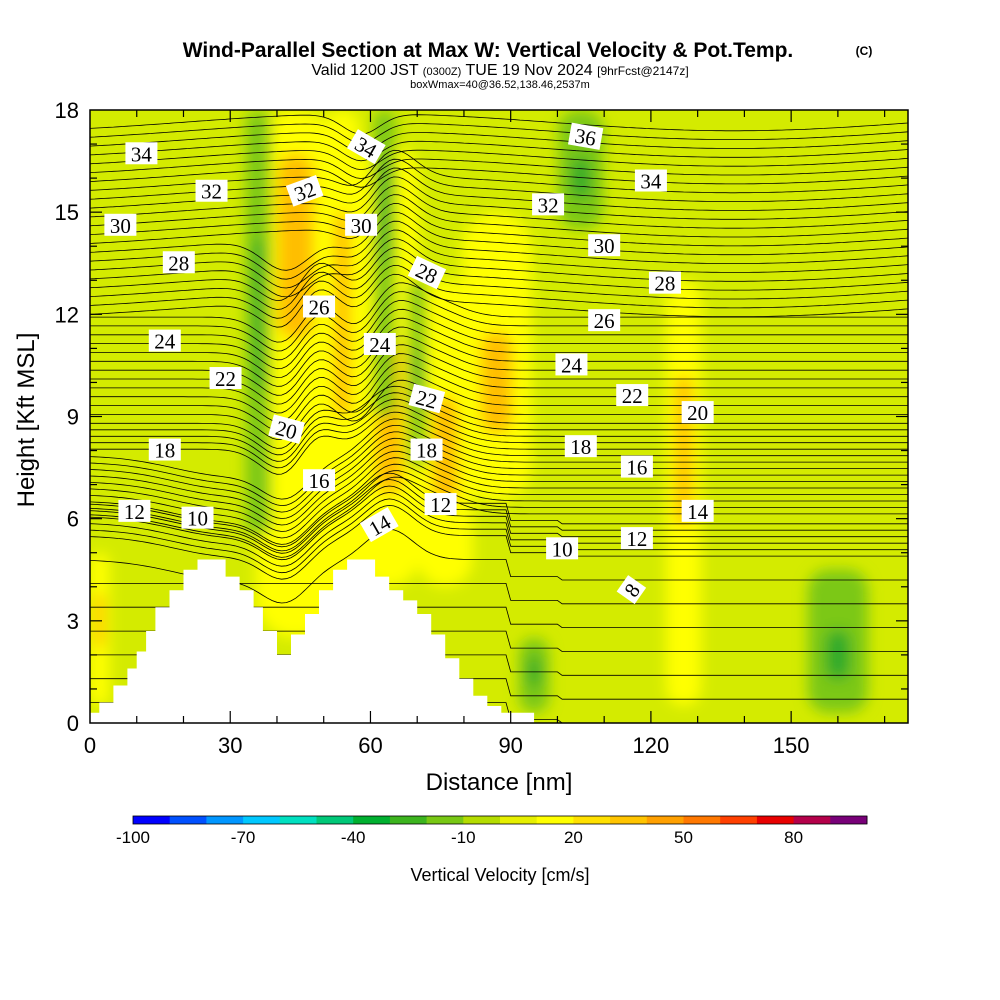 Image resolution: width=1000 pixels, height=1000 pixels. I want to click on copyright-mark: (C), so click(864, 51).